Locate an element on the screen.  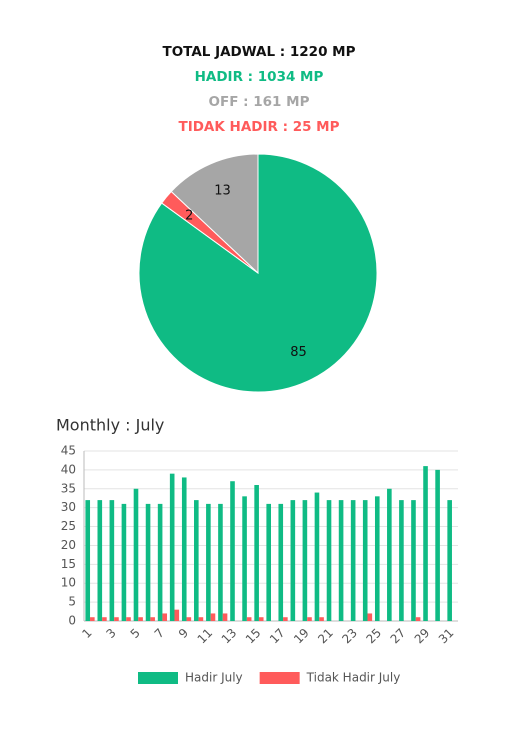
y-tick-label: 20 is located at coordinates (68, 545).